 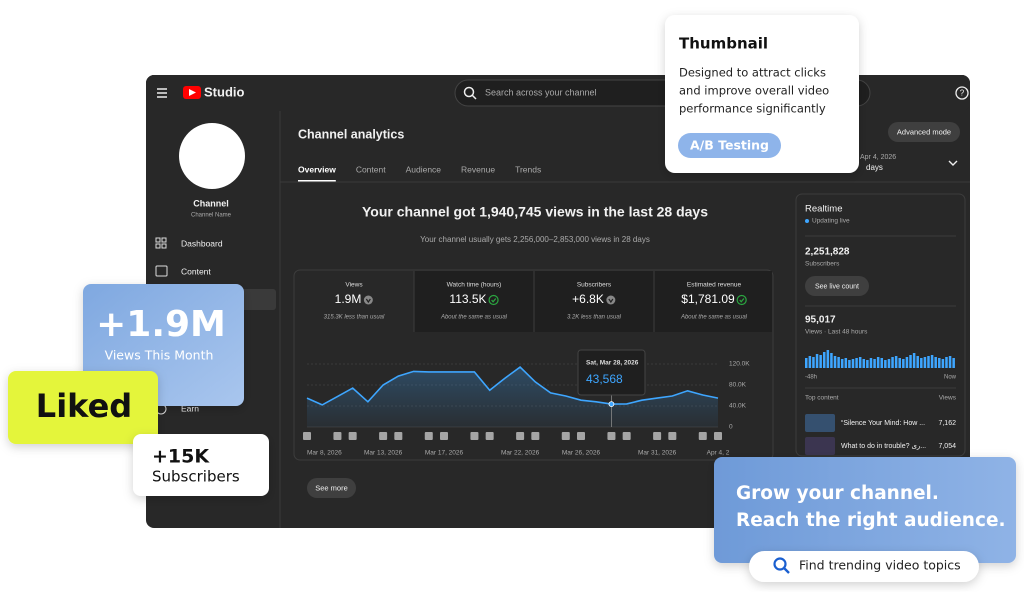 What do you see at coordinates (512, 397) in the screenshot?
I see `area` at bounding box center [512, 397].